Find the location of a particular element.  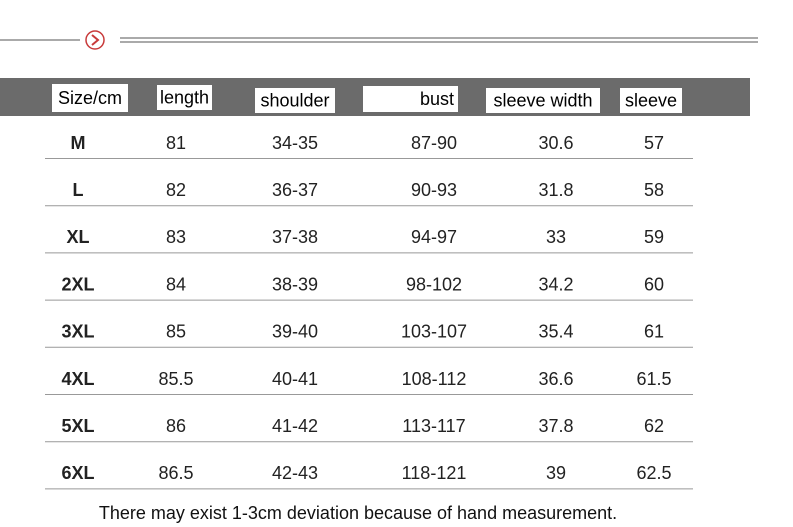

size-label: 3XL is located at coordinates (77, 332).